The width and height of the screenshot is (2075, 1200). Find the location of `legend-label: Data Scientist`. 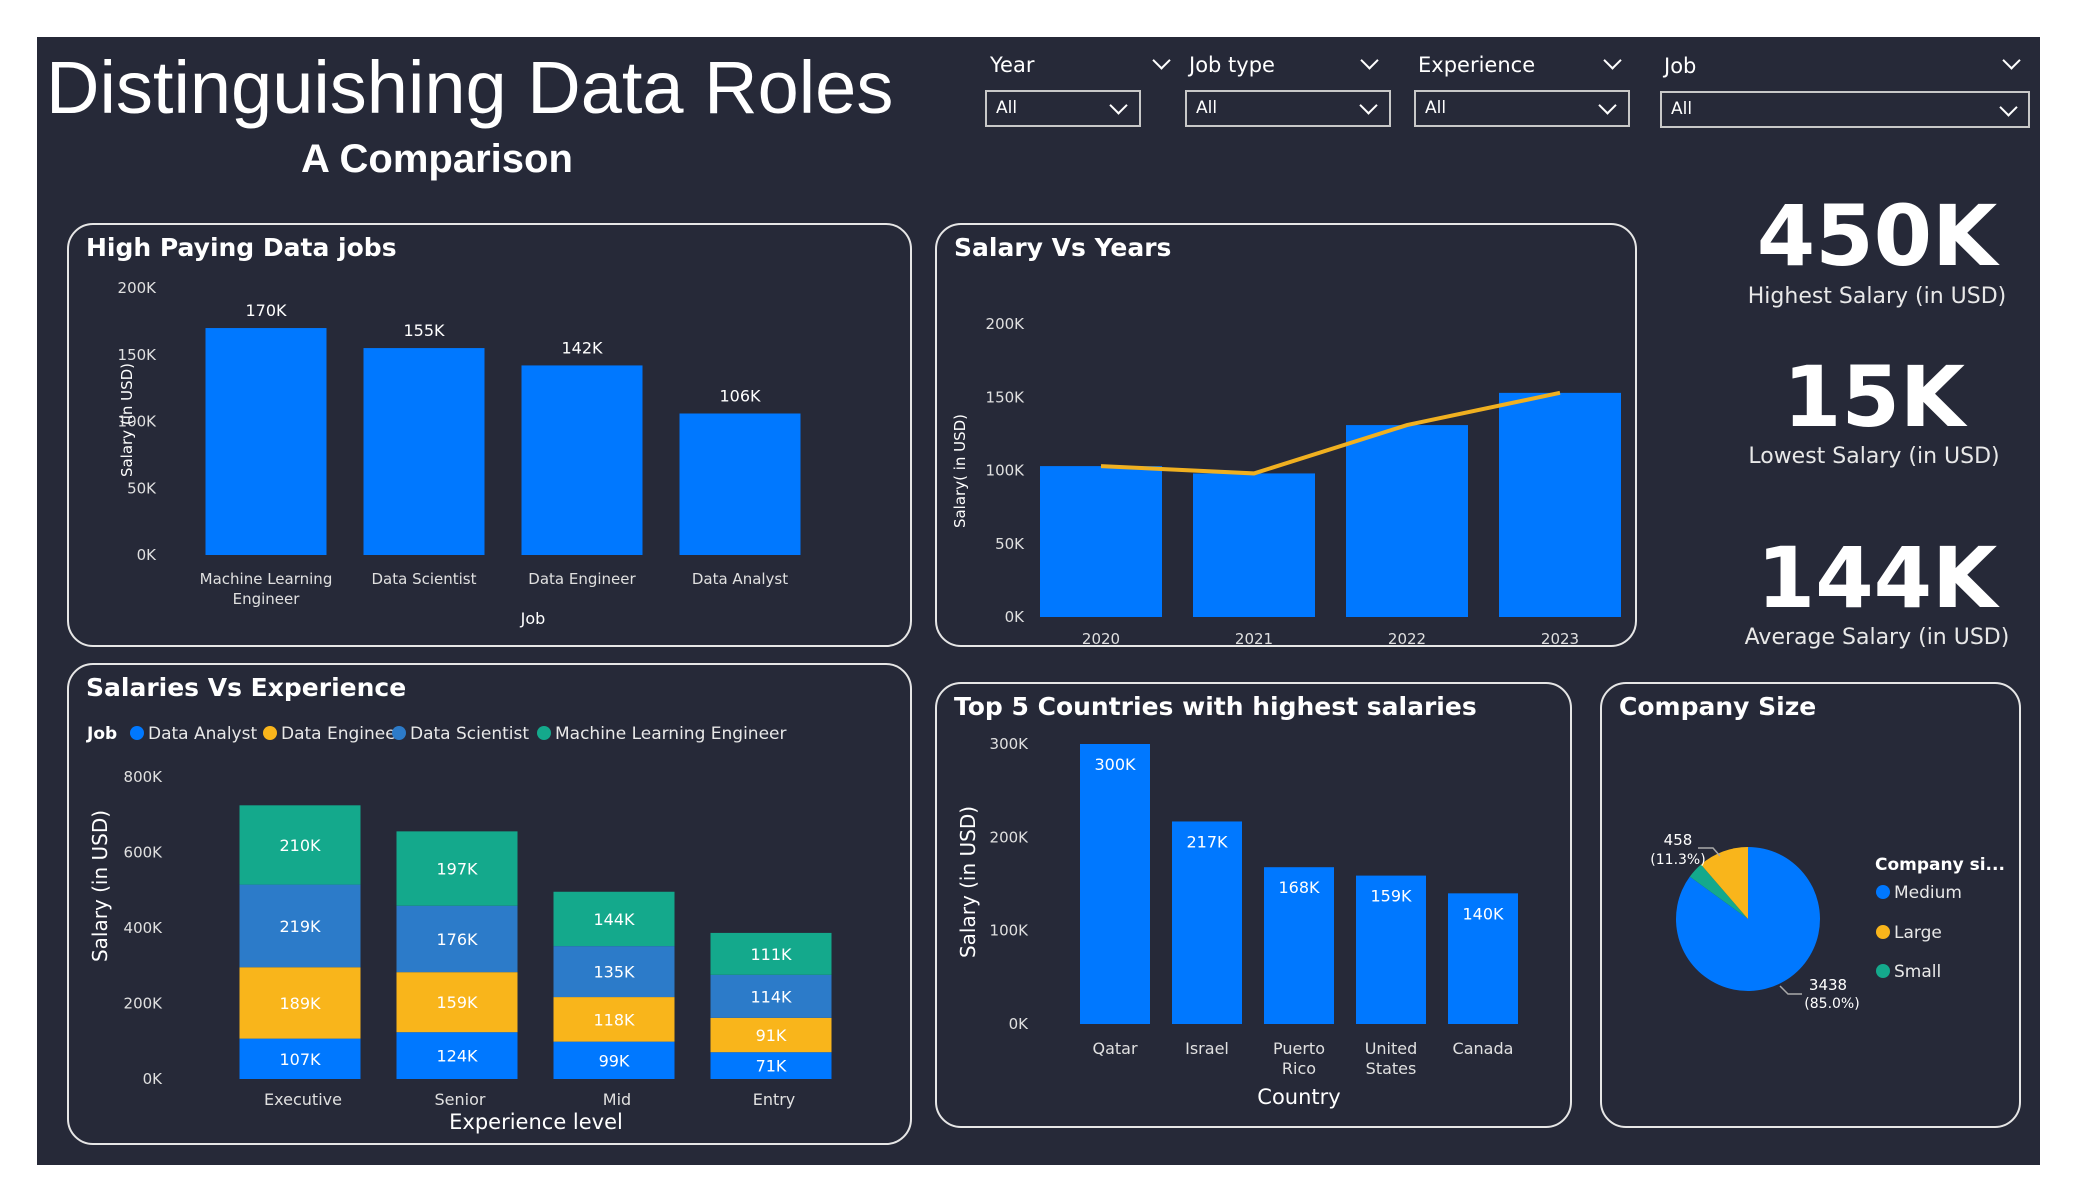

legend-label: Data Scientist is located at coordinates (469, 734).